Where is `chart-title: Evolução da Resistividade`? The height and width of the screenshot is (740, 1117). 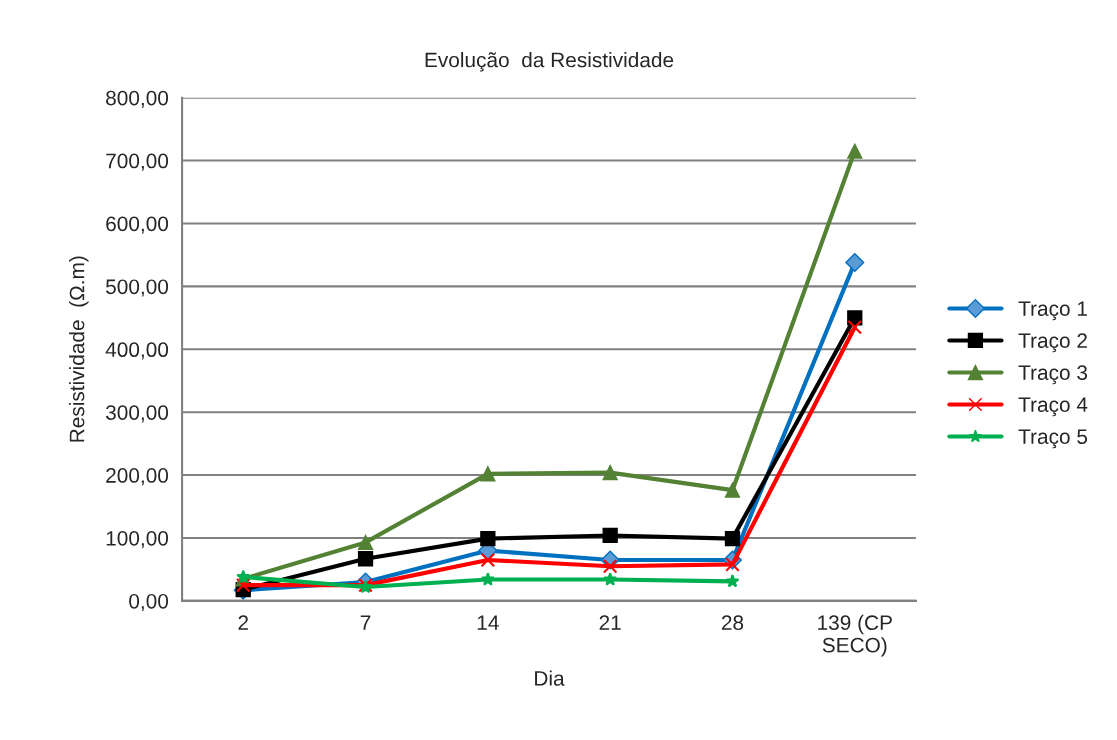 chart-title: Evolução da Resistividade is located at coordinates (549, 62).